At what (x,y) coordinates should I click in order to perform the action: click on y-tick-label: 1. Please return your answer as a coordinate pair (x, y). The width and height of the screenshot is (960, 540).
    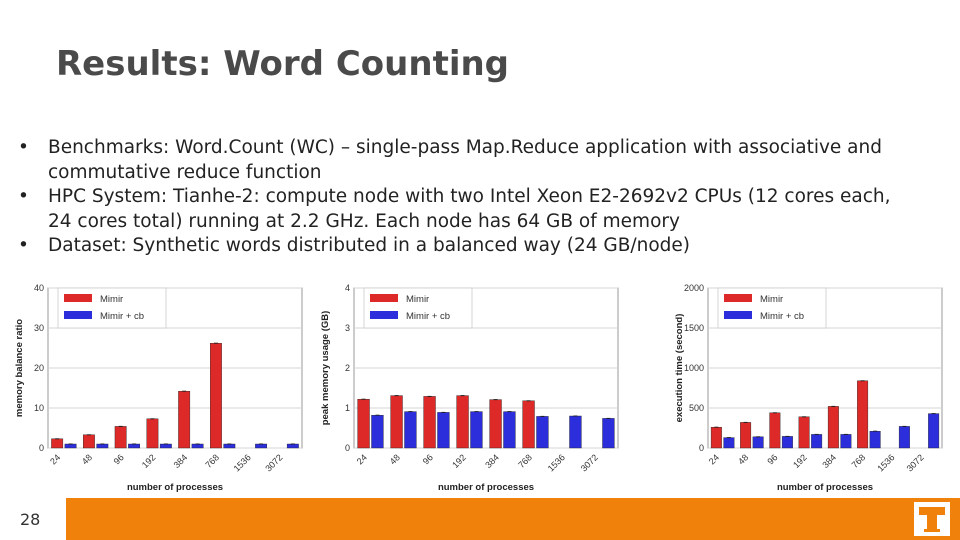
    Looking at the image, I should click on (347, 408).